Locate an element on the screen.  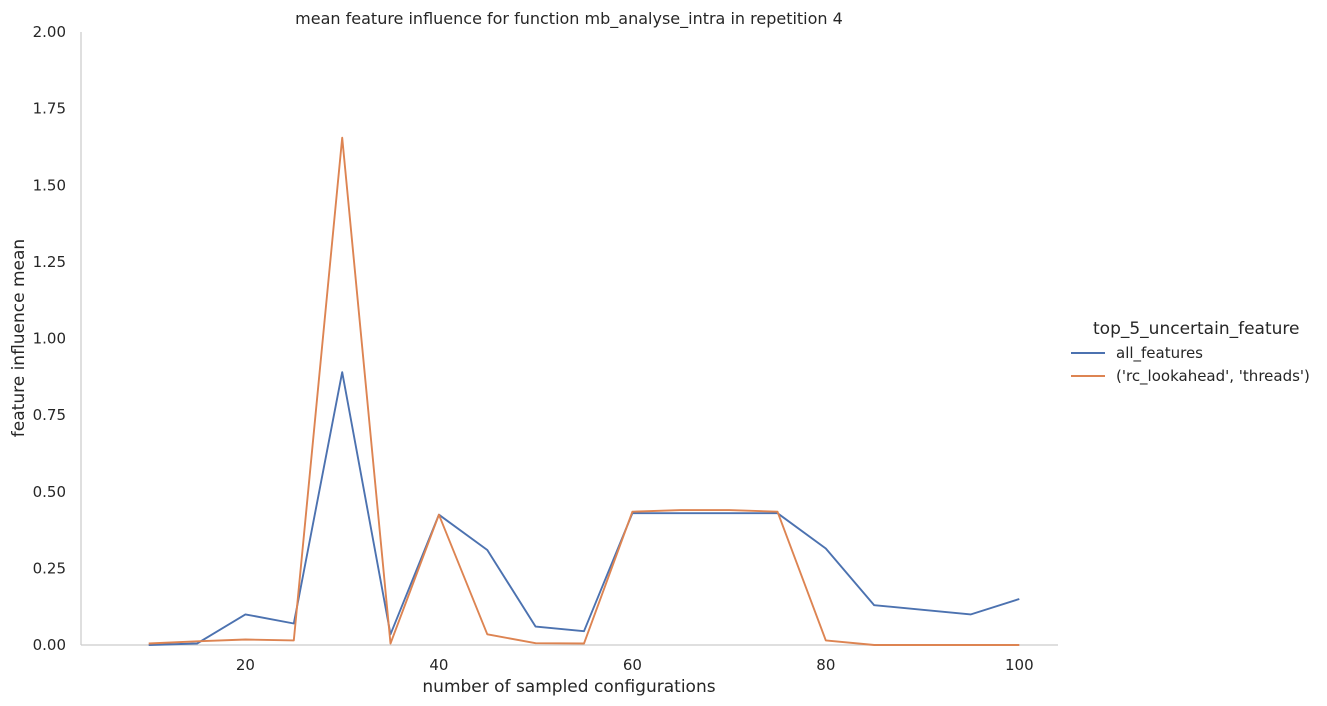
x-tick-label: 100 is located at coordinates (1019, 665).